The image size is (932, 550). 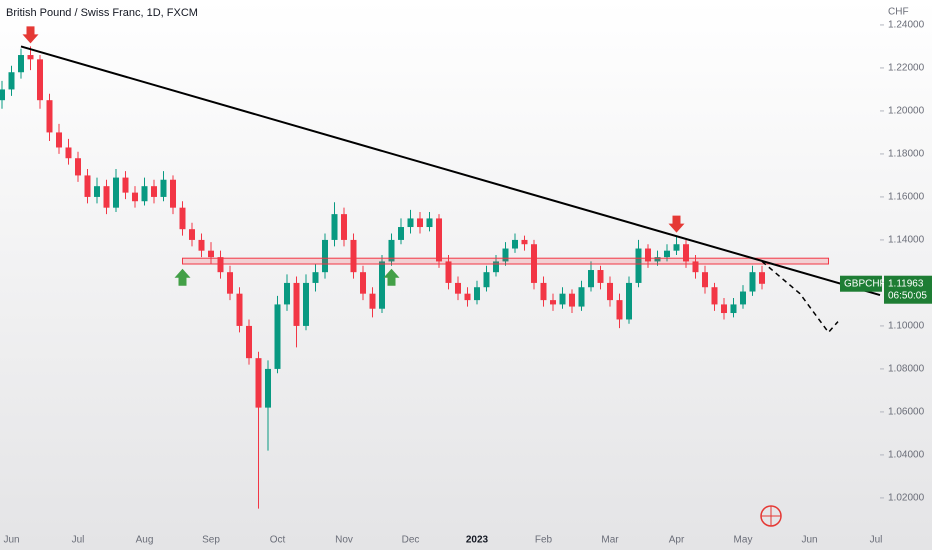 I want to click on y-tick-label: 1.20000, so click(x=906, y=111).